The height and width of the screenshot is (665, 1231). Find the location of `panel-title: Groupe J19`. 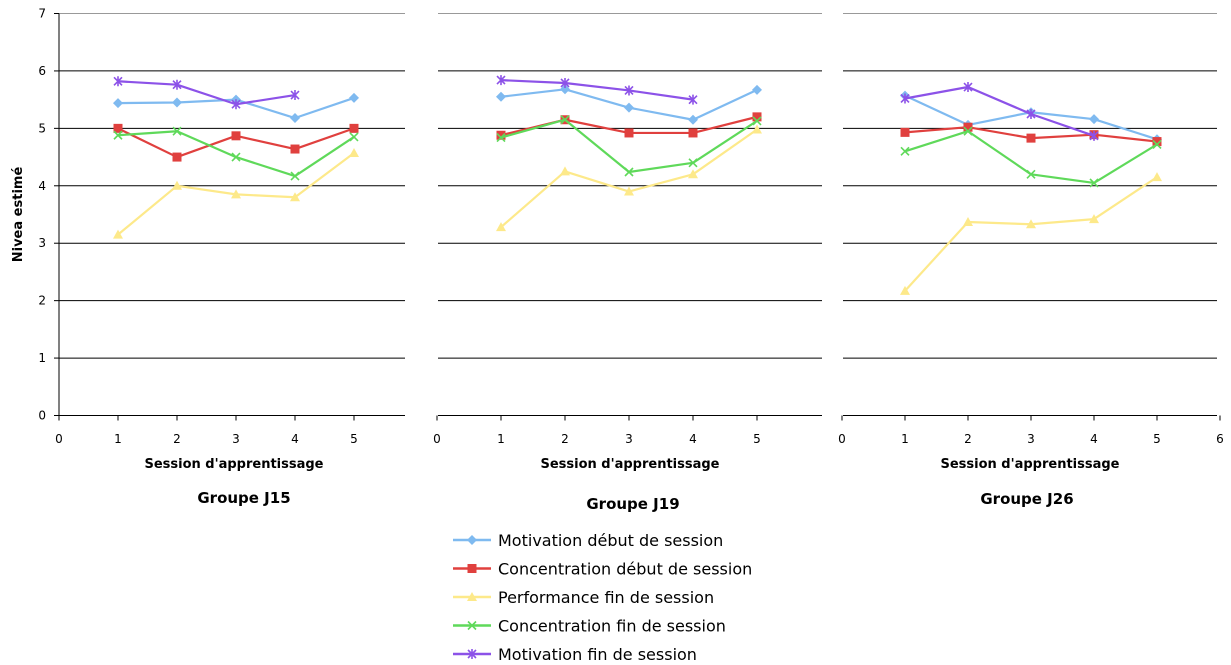

panel-title: Groupe J19 is located at coordinates (632, 504).